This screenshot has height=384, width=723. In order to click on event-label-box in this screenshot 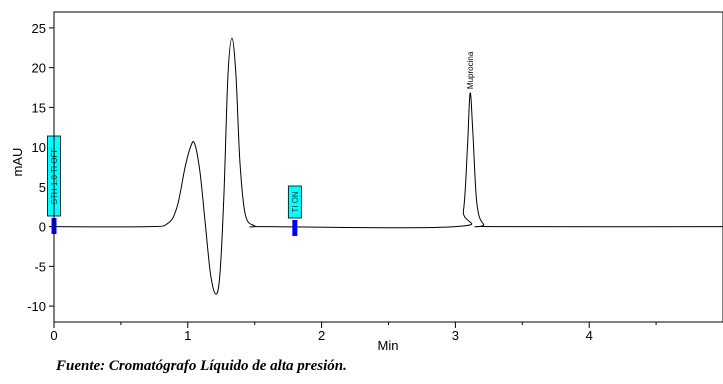, I will do `click(294, 202)`.